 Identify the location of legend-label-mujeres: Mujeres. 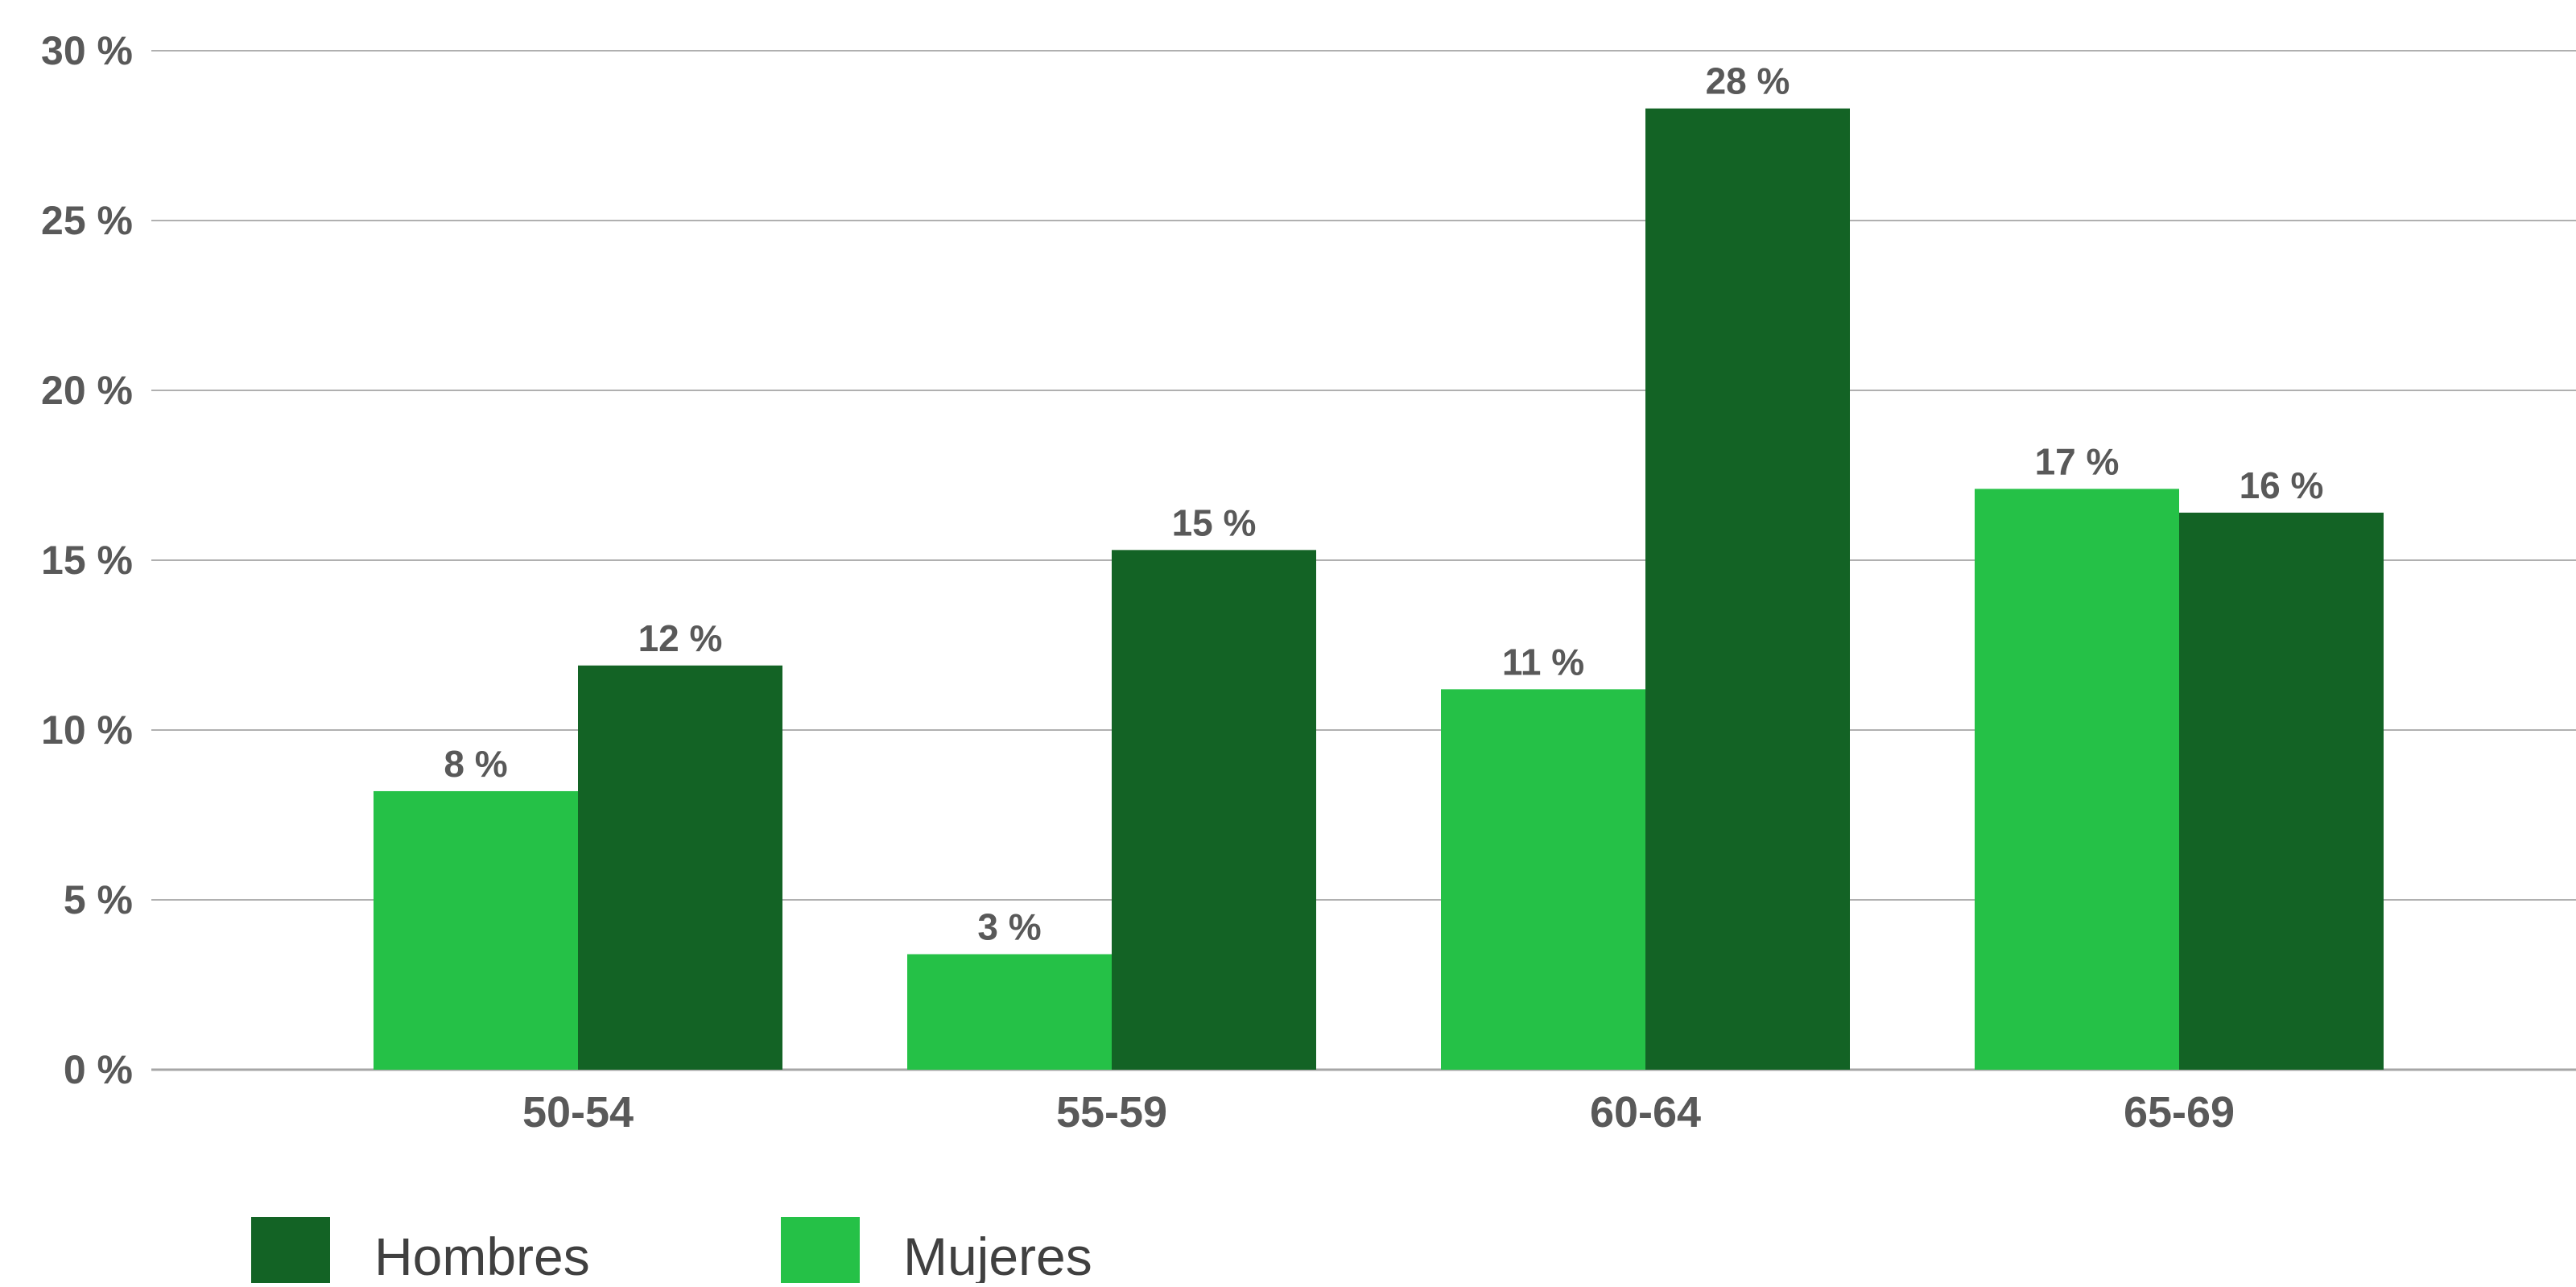
(997, 1255).